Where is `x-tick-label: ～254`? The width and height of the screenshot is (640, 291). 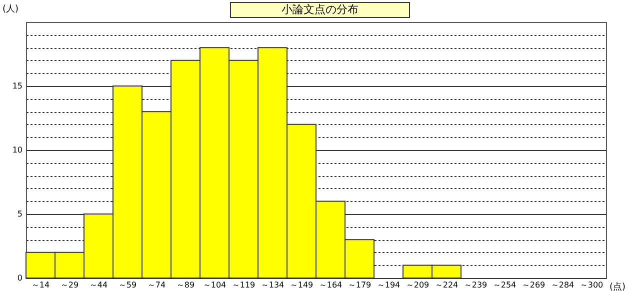
x-tick-label: ～254 is located at coordinates (504, 285).